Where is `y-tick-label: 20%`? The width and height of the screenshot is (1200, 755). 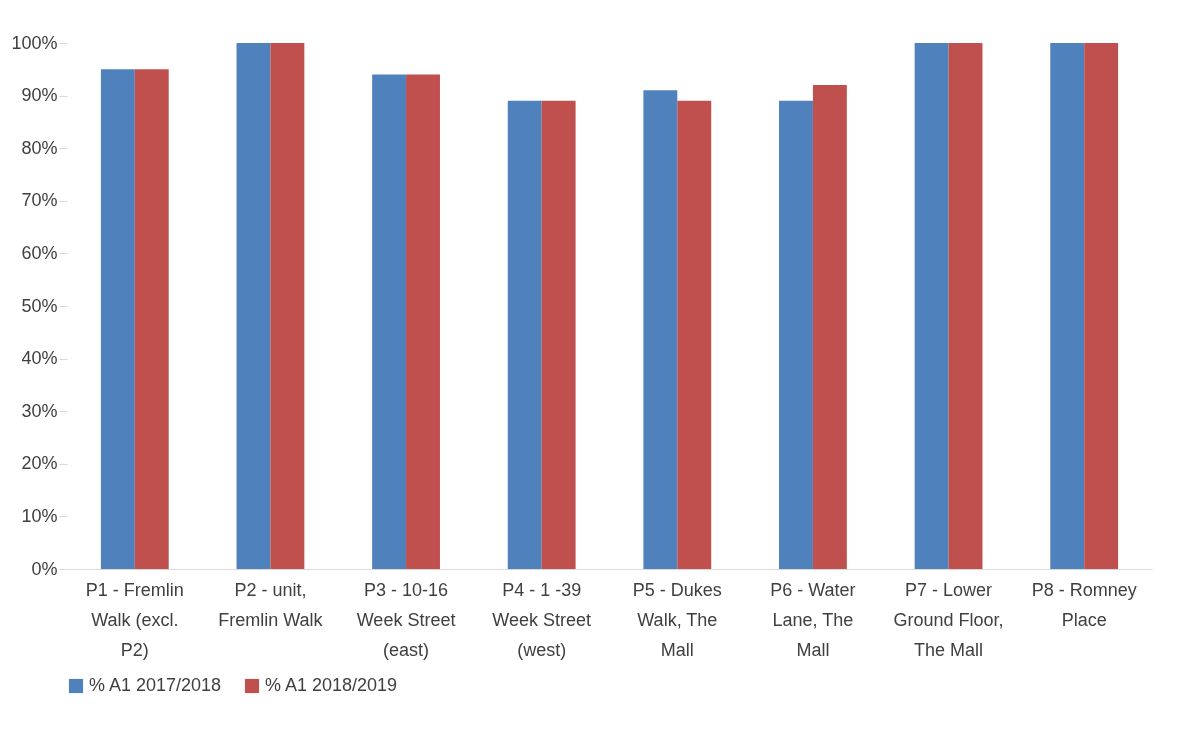 y-tick-label: 20% is located at coordinates (39, 463).